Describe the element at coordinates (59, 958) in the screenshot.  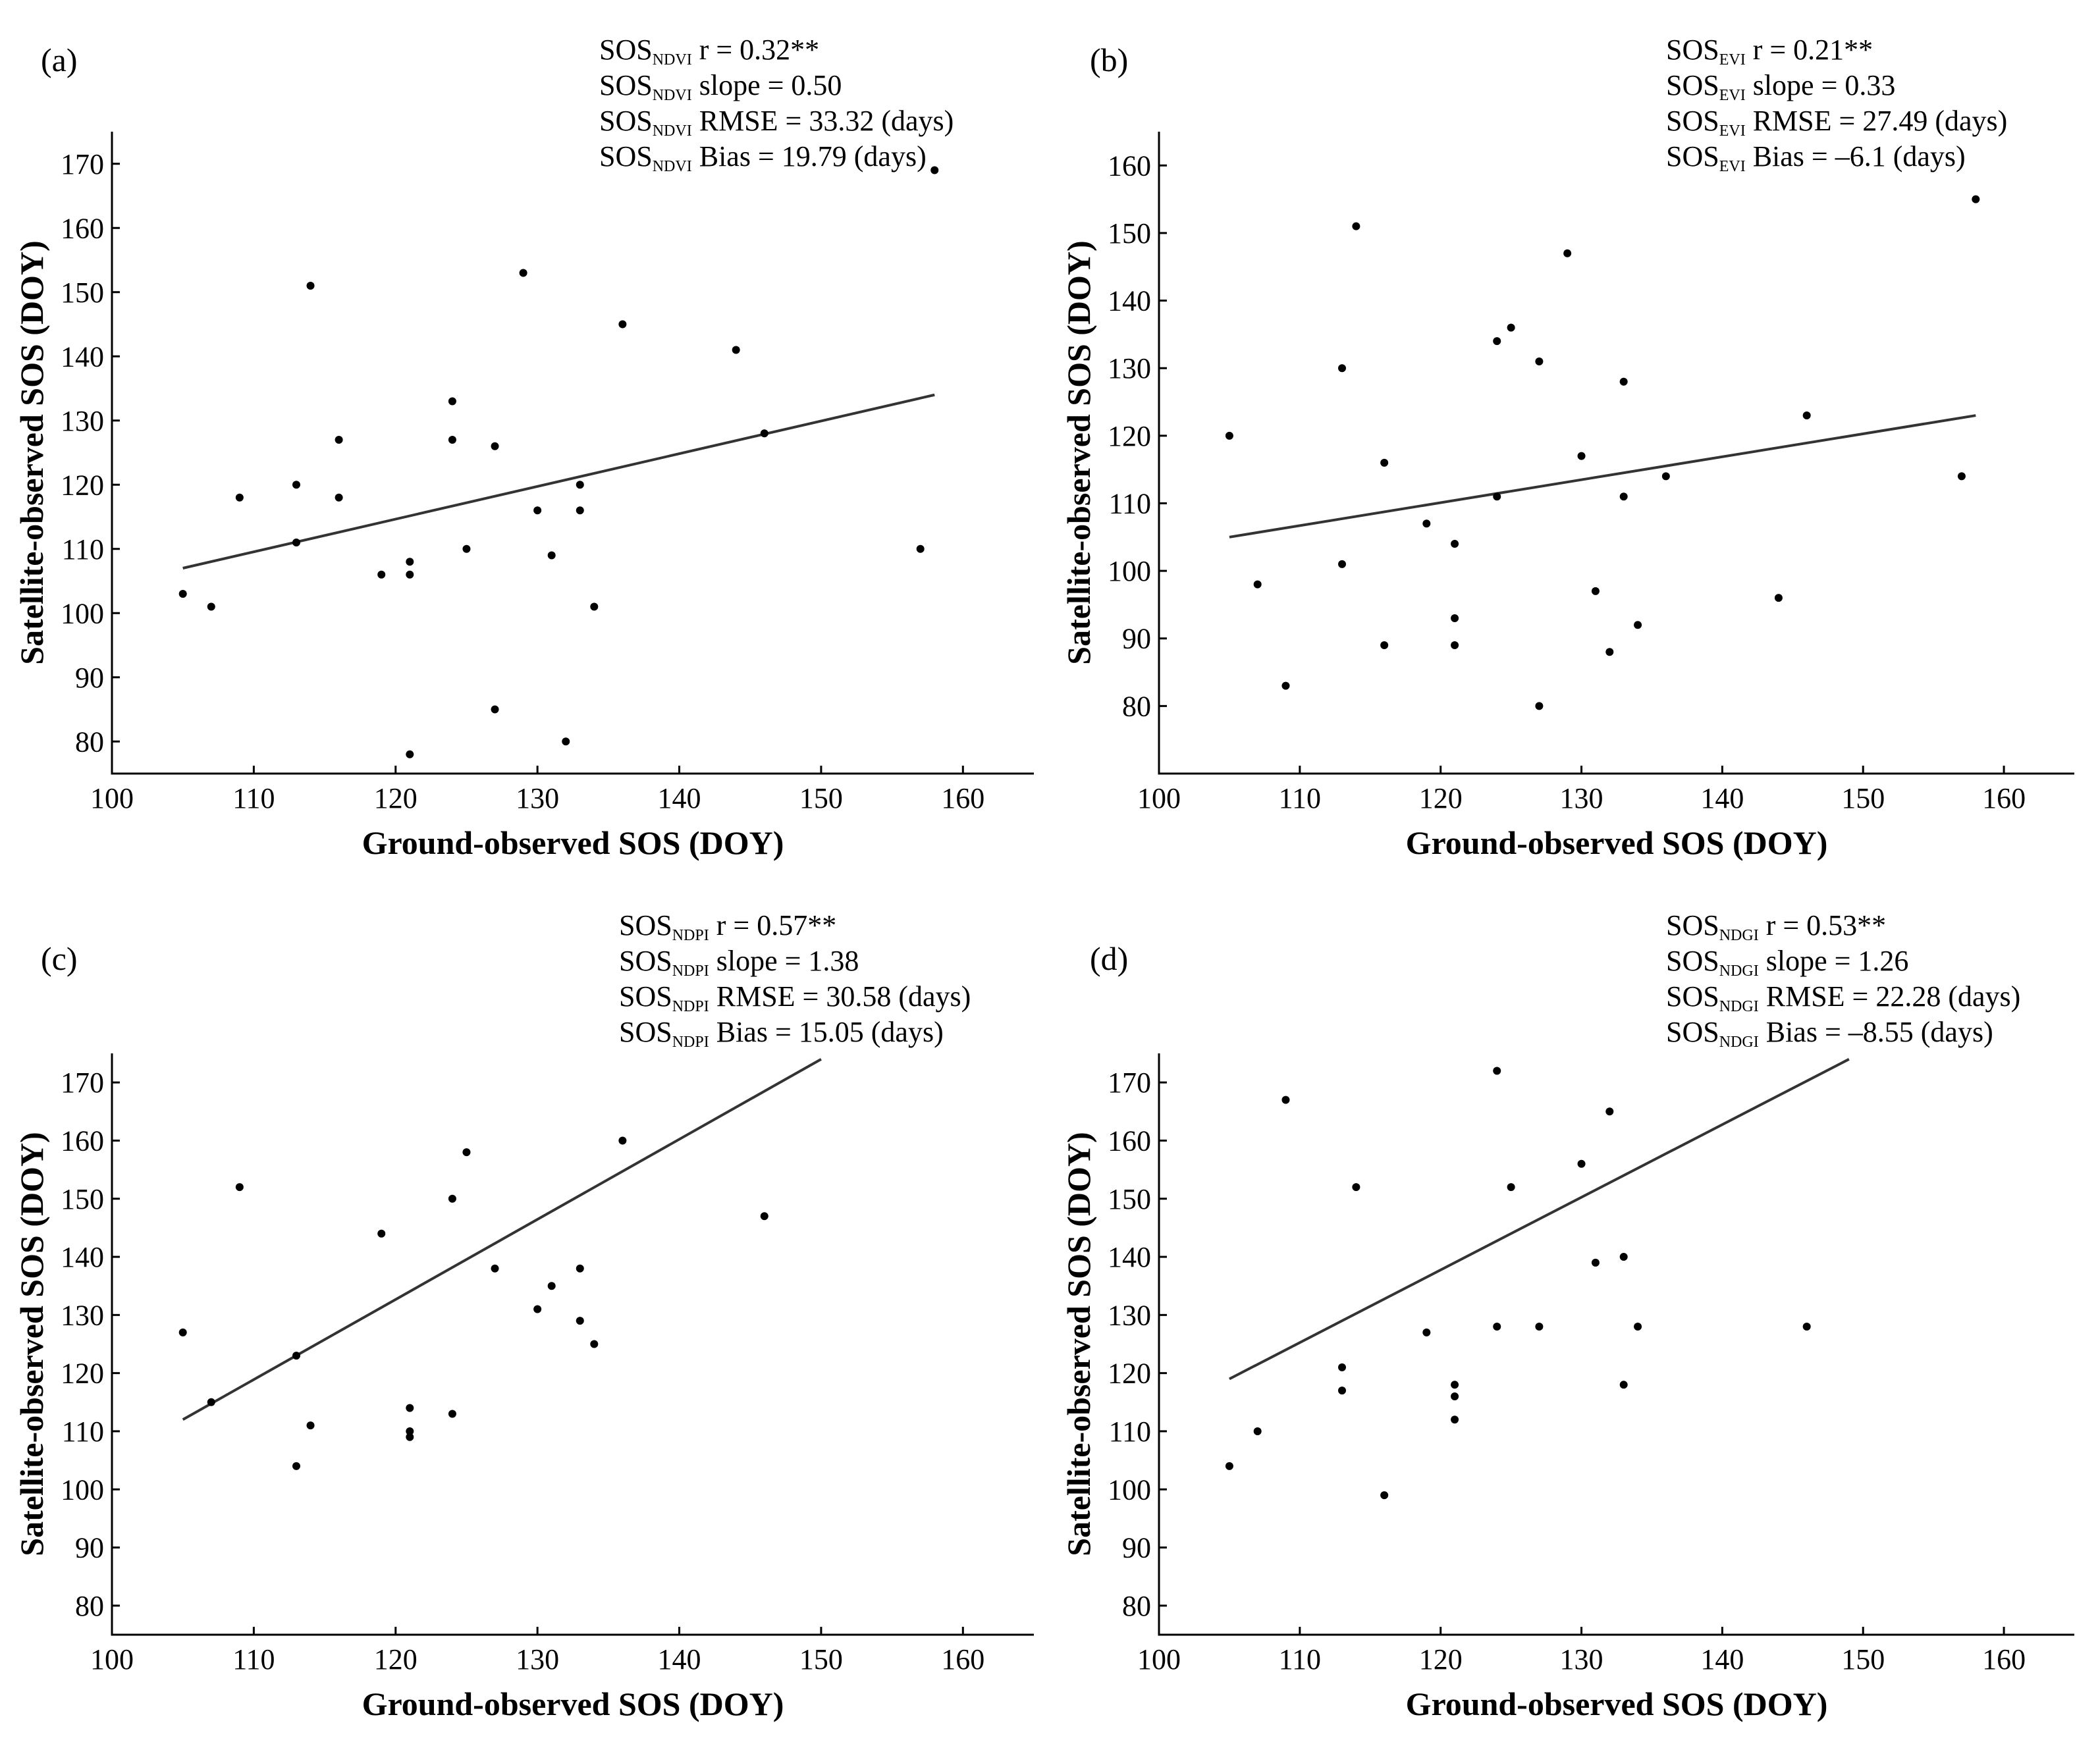
I see `panel-label: (c)` at that location.